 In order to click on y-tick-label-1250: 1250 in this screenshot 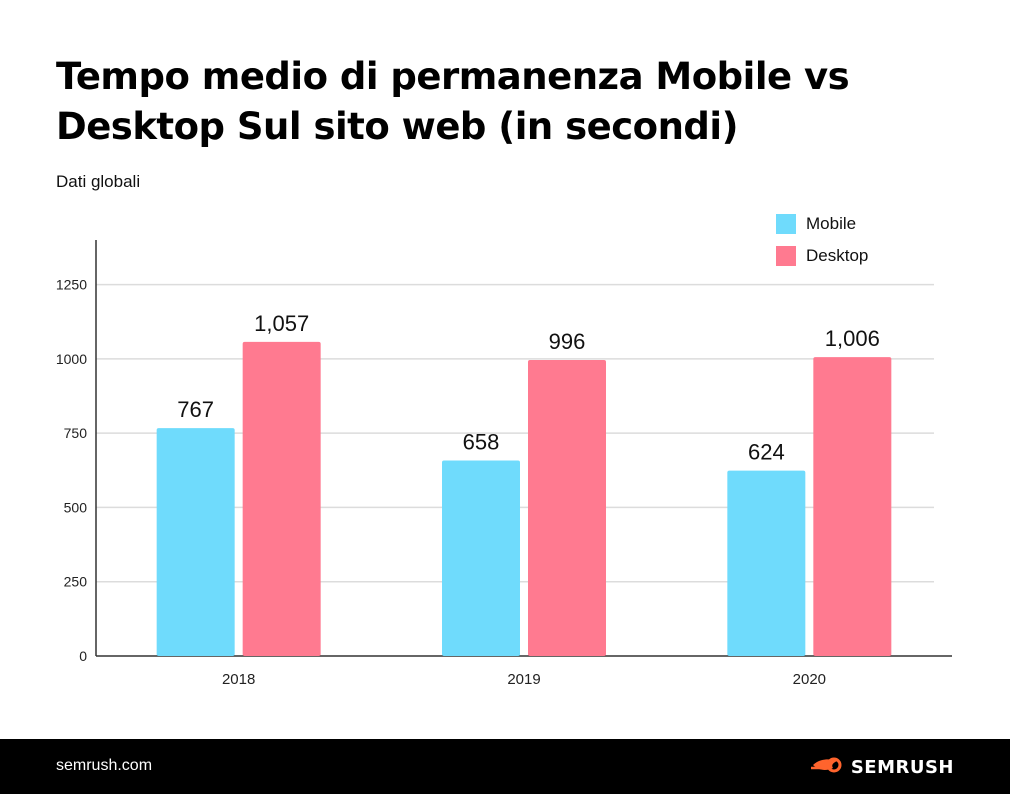, I will do `click(71, 285)`.